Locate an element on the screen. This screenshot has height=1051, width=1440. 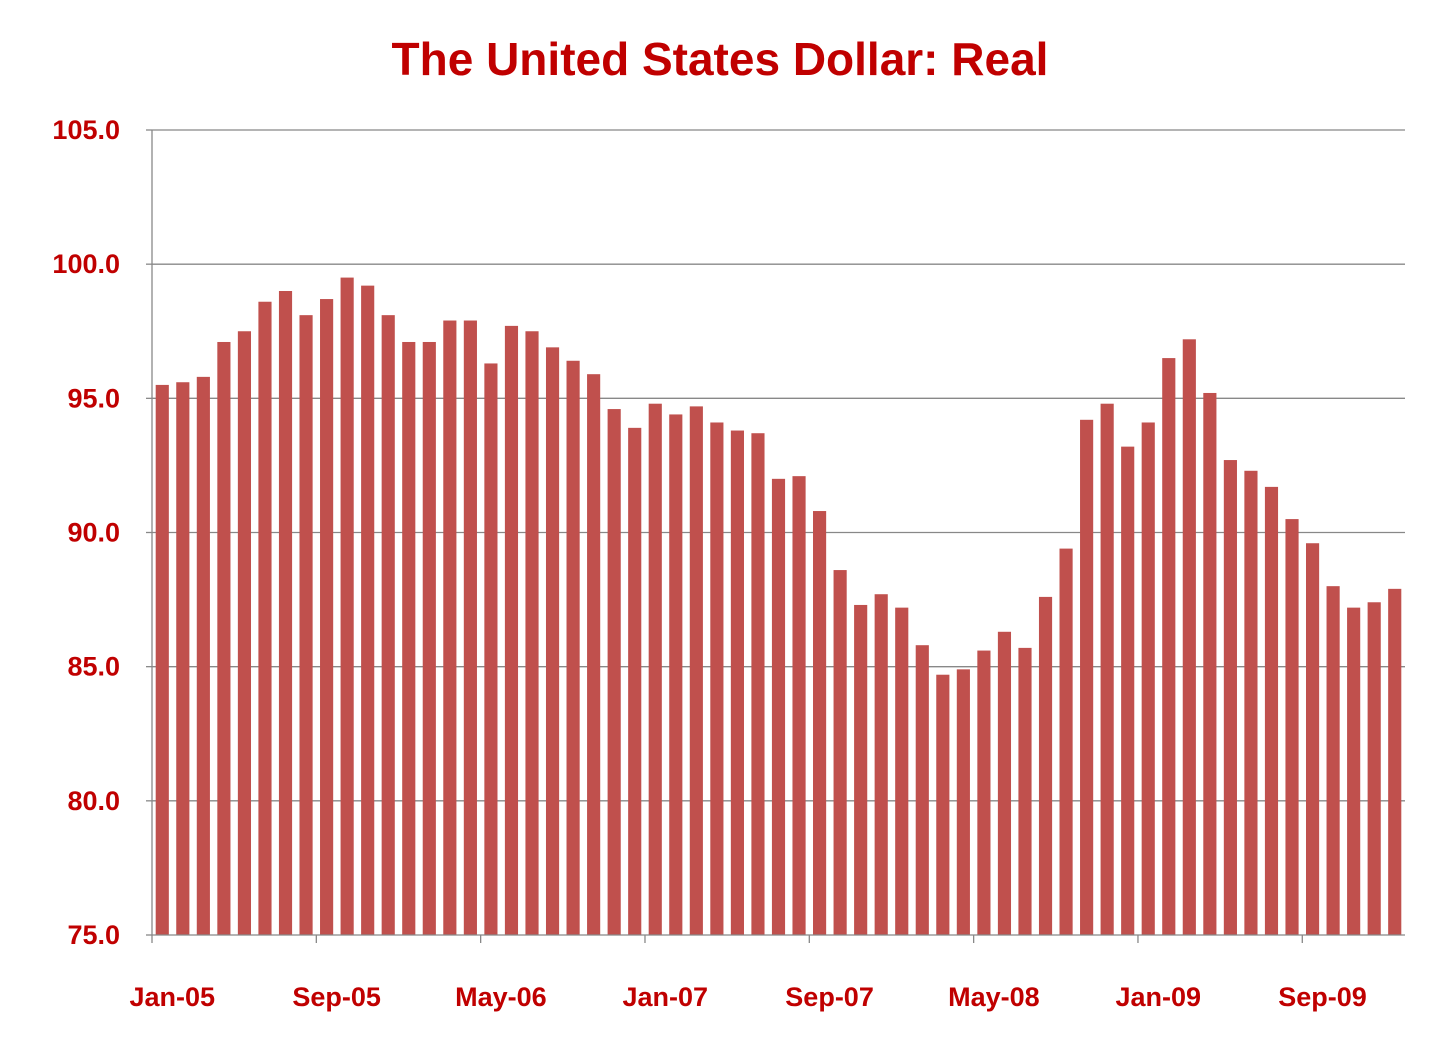
x-tick-label: Jan-07 is located at coordinates (665, 997).